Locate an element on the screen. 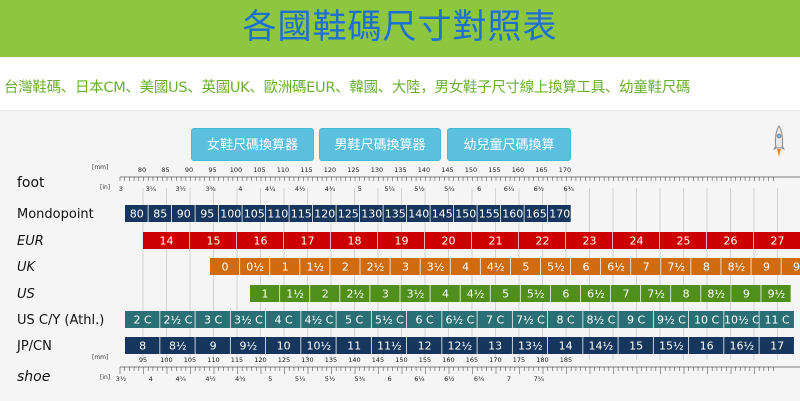  row-label-2: UK is located at coordinates (27, 267).